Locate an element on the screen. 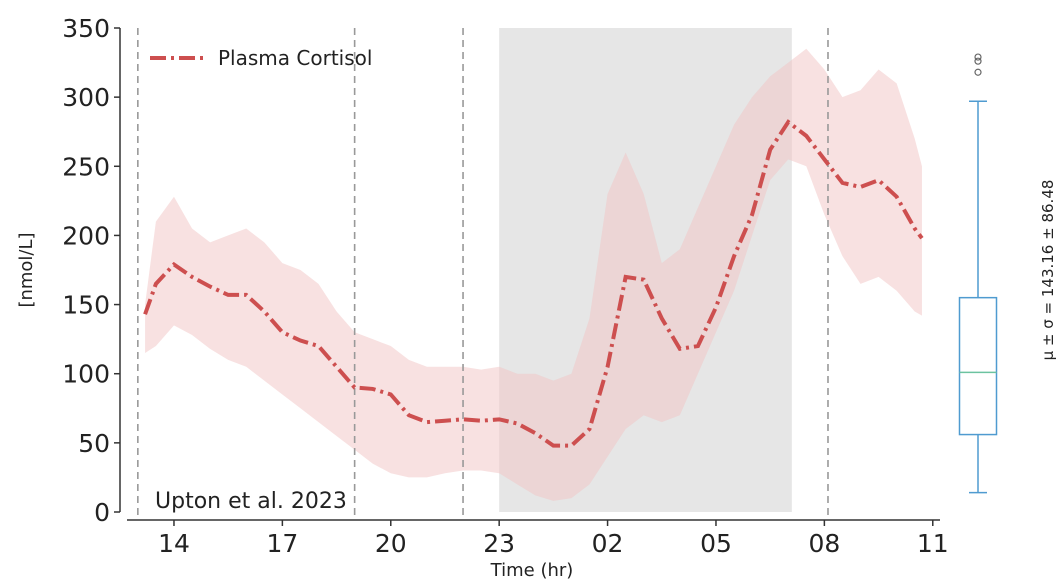 The height and width of the screenshot is (588, 1063). y-axis-label: [nmol/L] is located at coordinates (26, 269).